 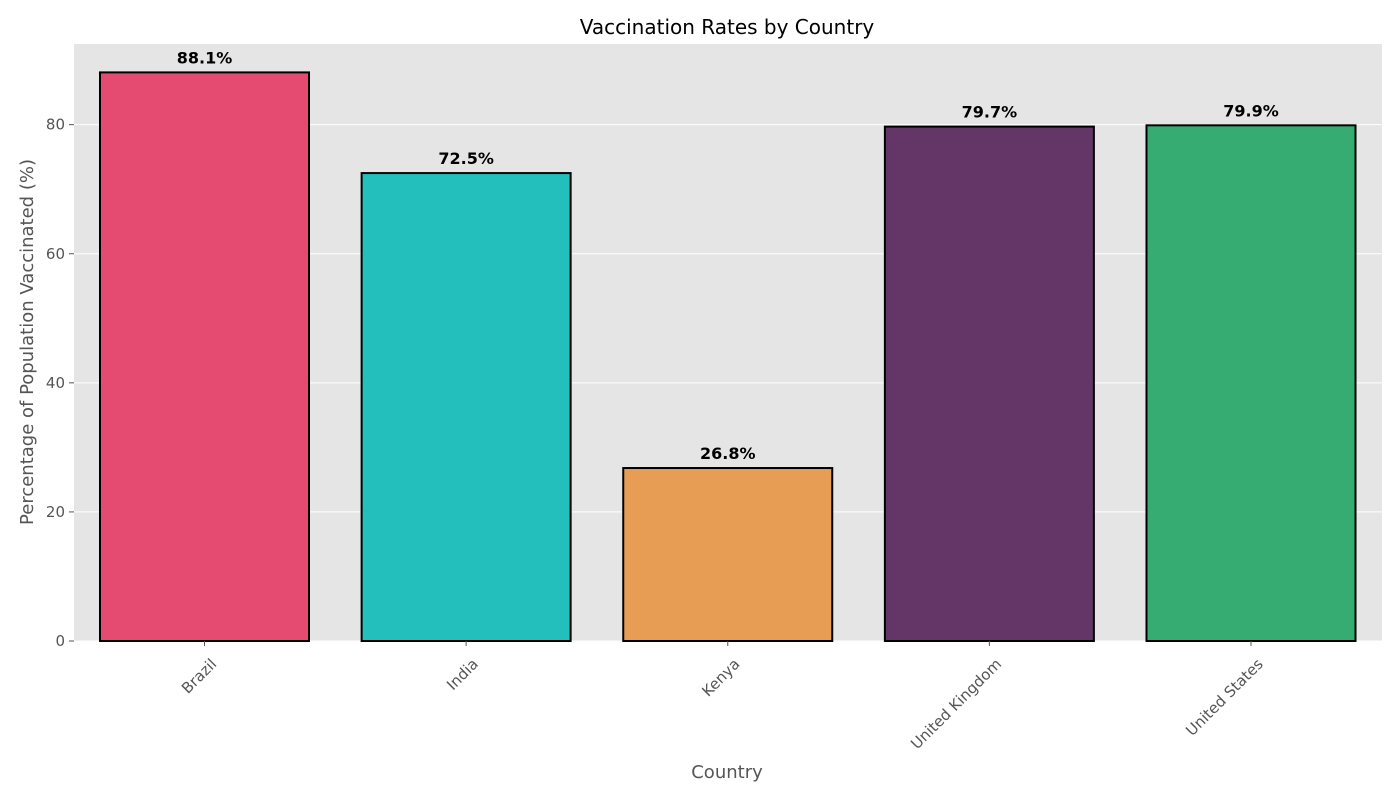 I want to click on x-tick-label-india: India, so click(x=462, y=674).